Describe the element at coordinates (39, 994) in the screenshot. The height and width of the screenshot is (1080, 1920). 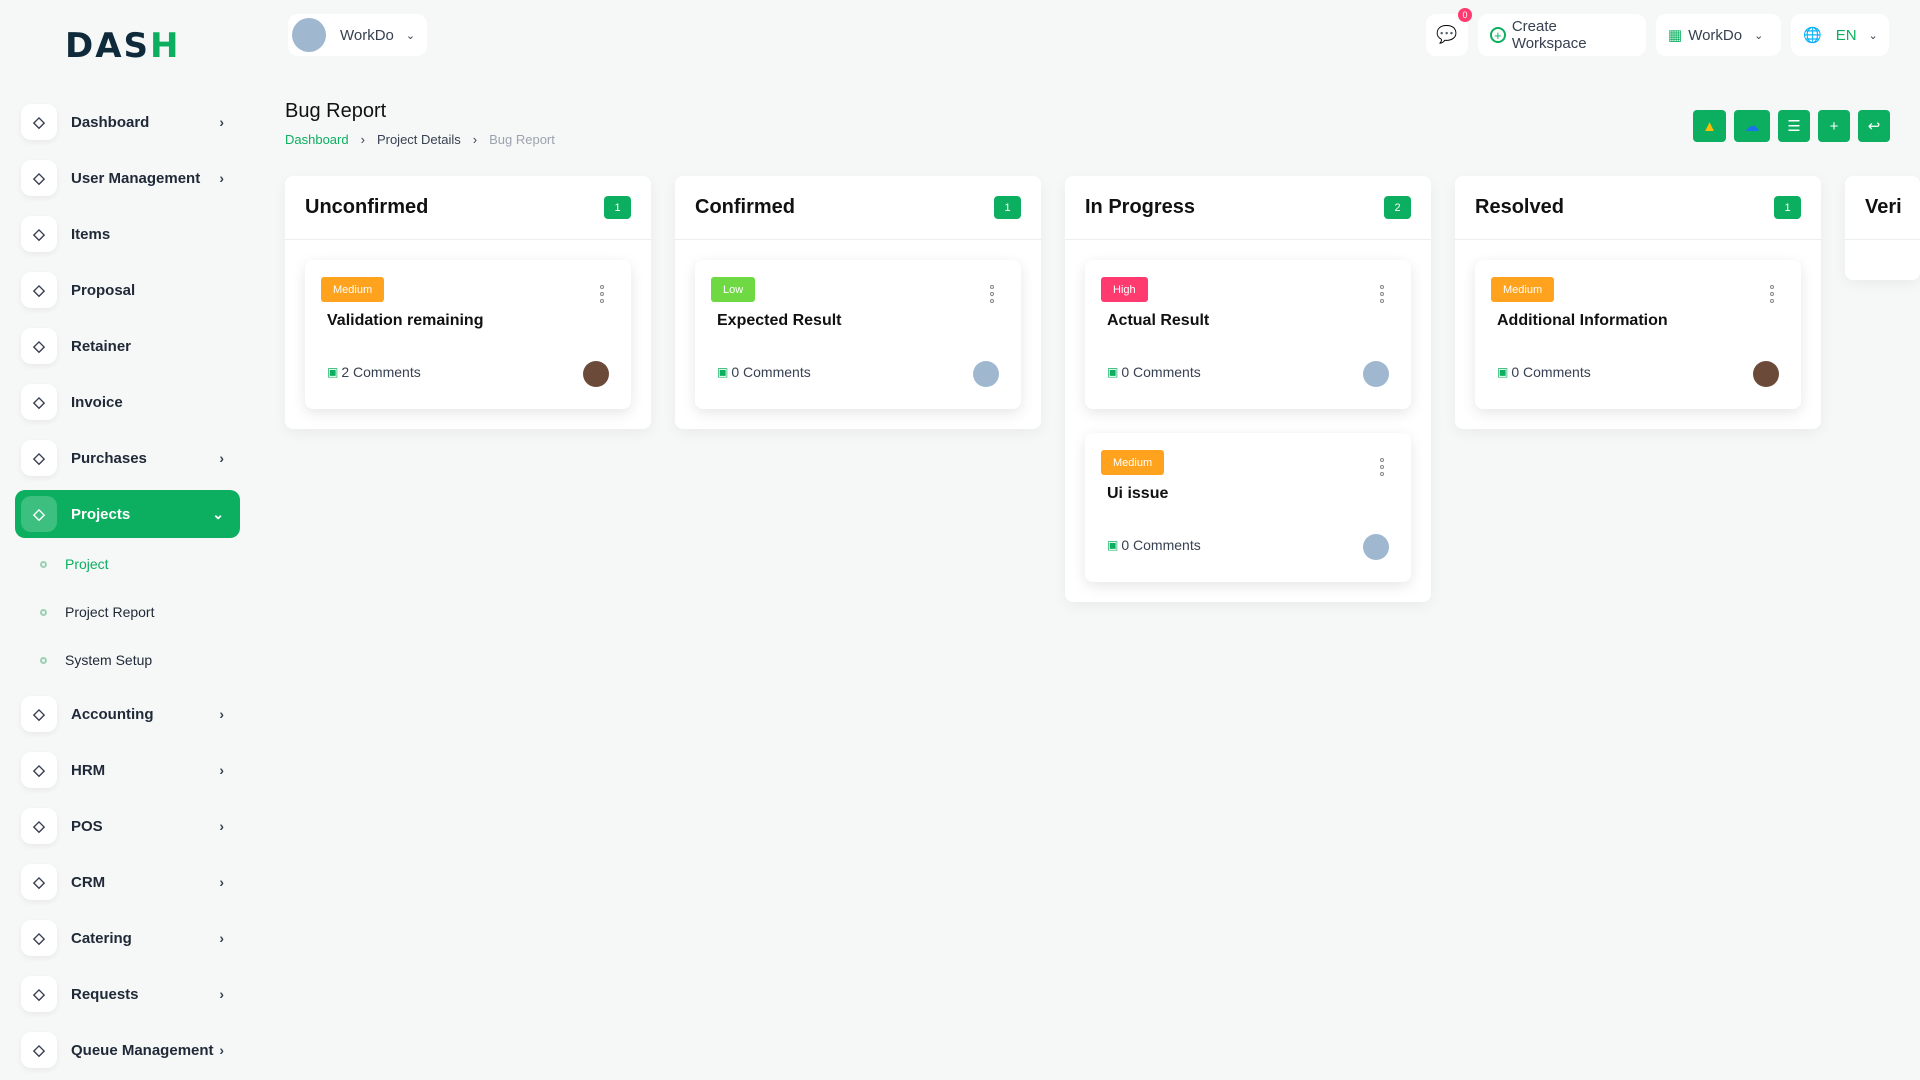
I see `user-plus-icon: ◇` at that location.